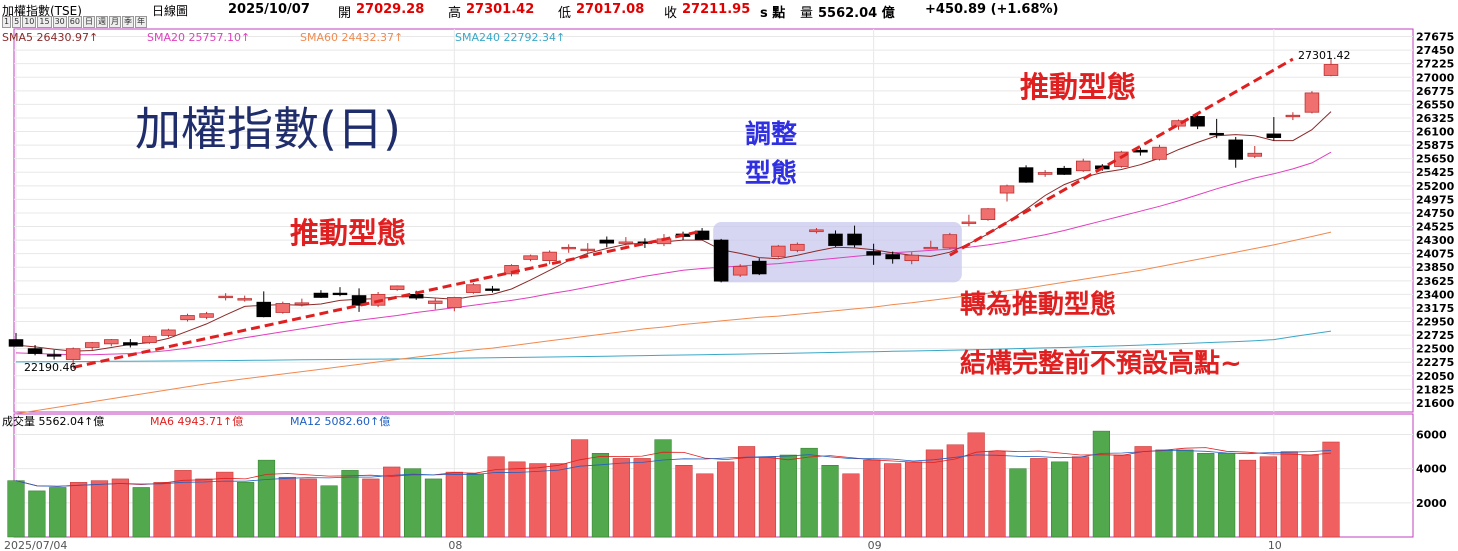  I want to click on price-tick-label: 26100, so click(1435, 132).